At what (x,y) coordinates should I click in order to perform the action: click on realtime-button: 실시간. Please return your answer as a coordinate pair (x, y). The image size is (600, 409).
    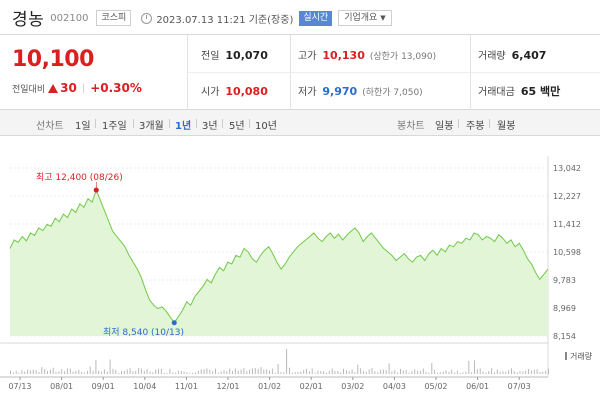
    Looking at the image, I should click on (316, 18).